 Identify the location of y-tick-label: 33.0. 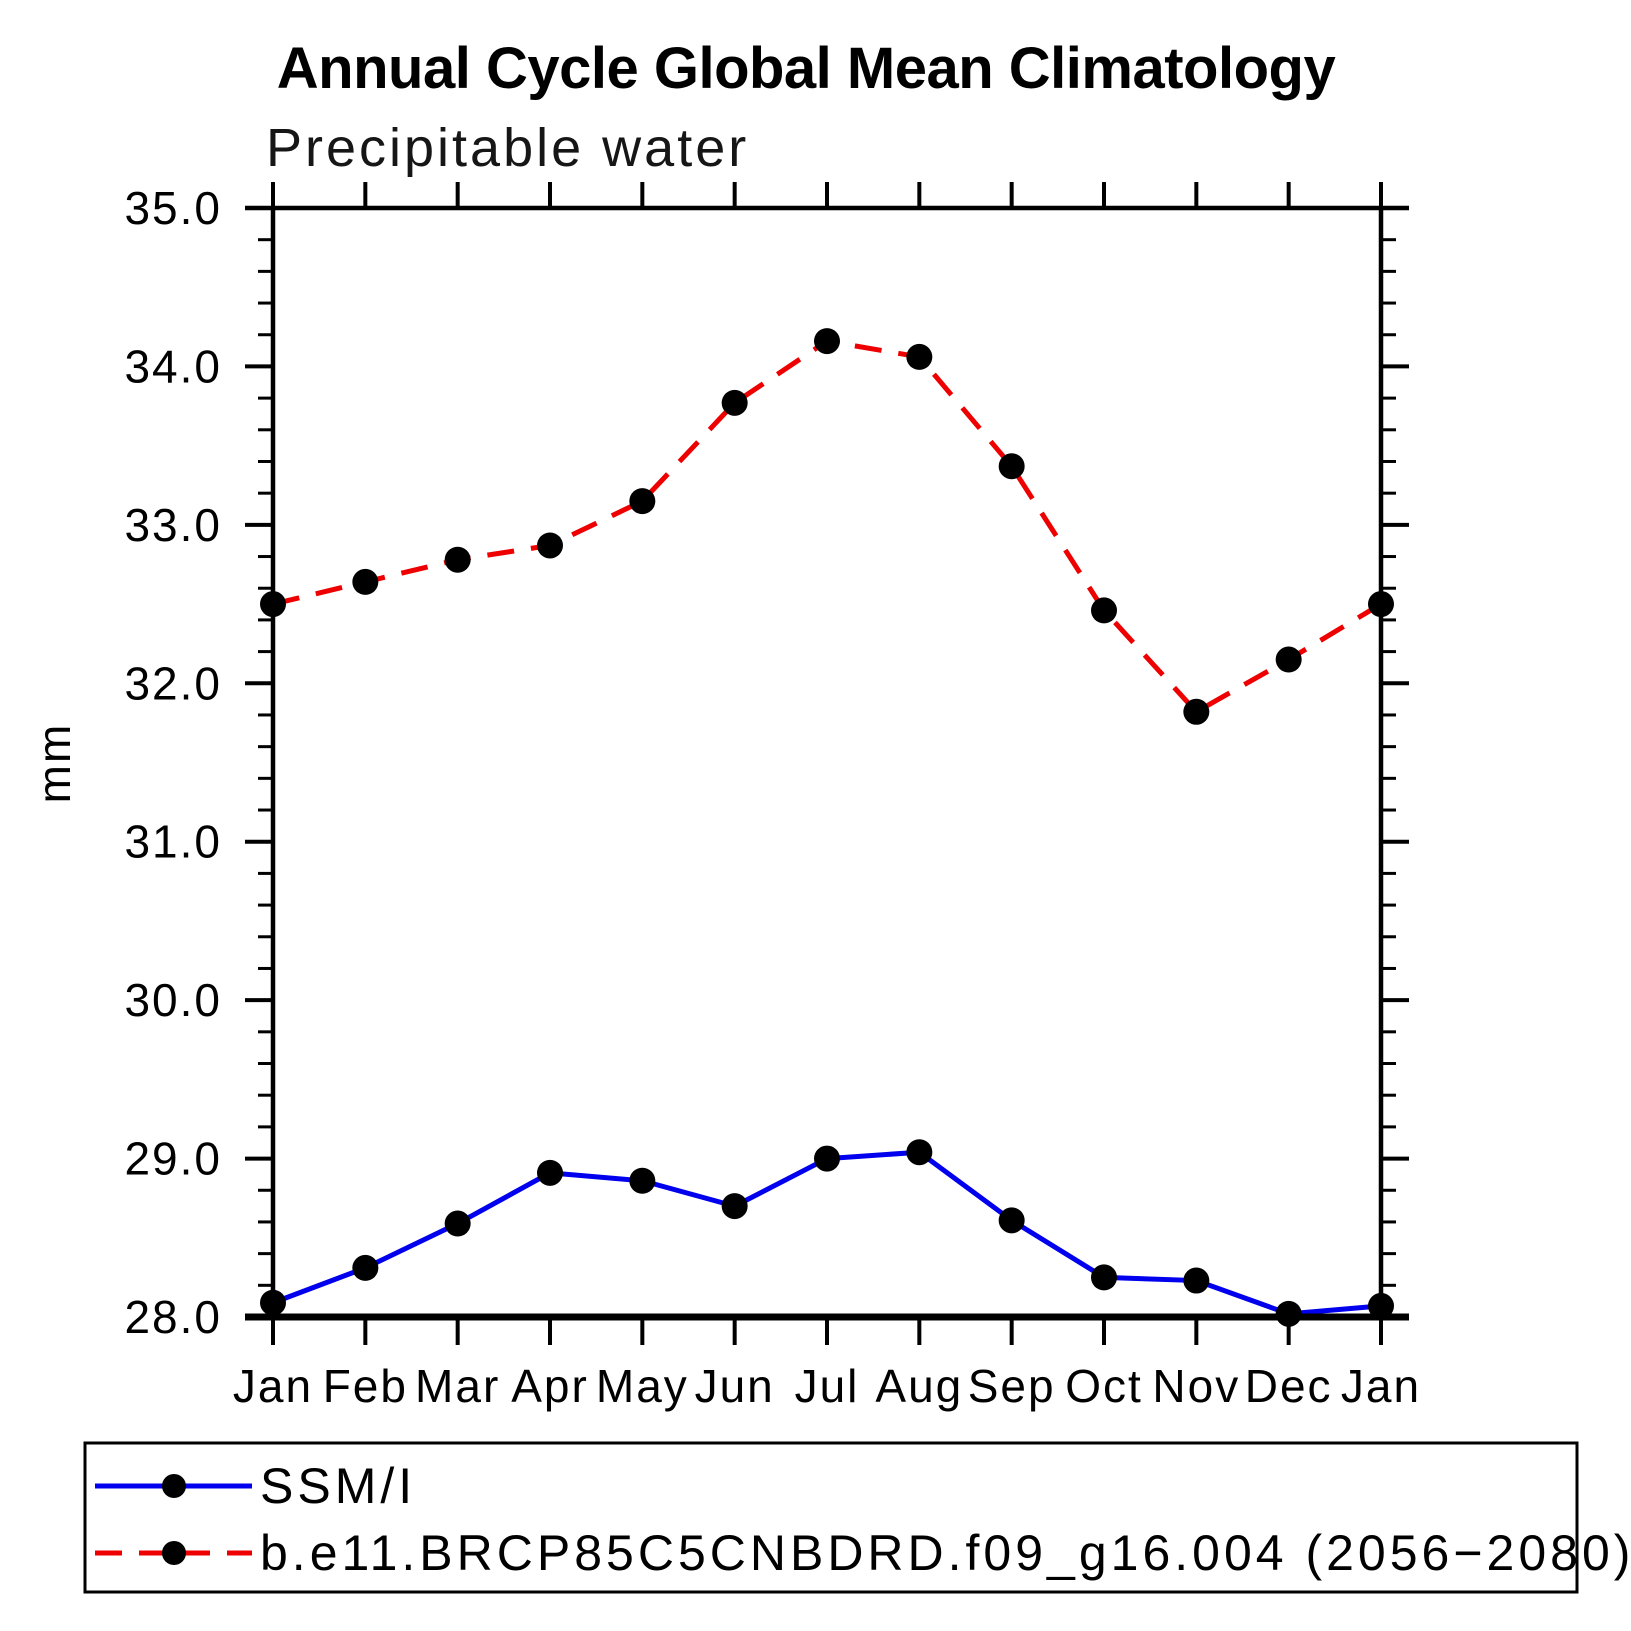
(173, 525).